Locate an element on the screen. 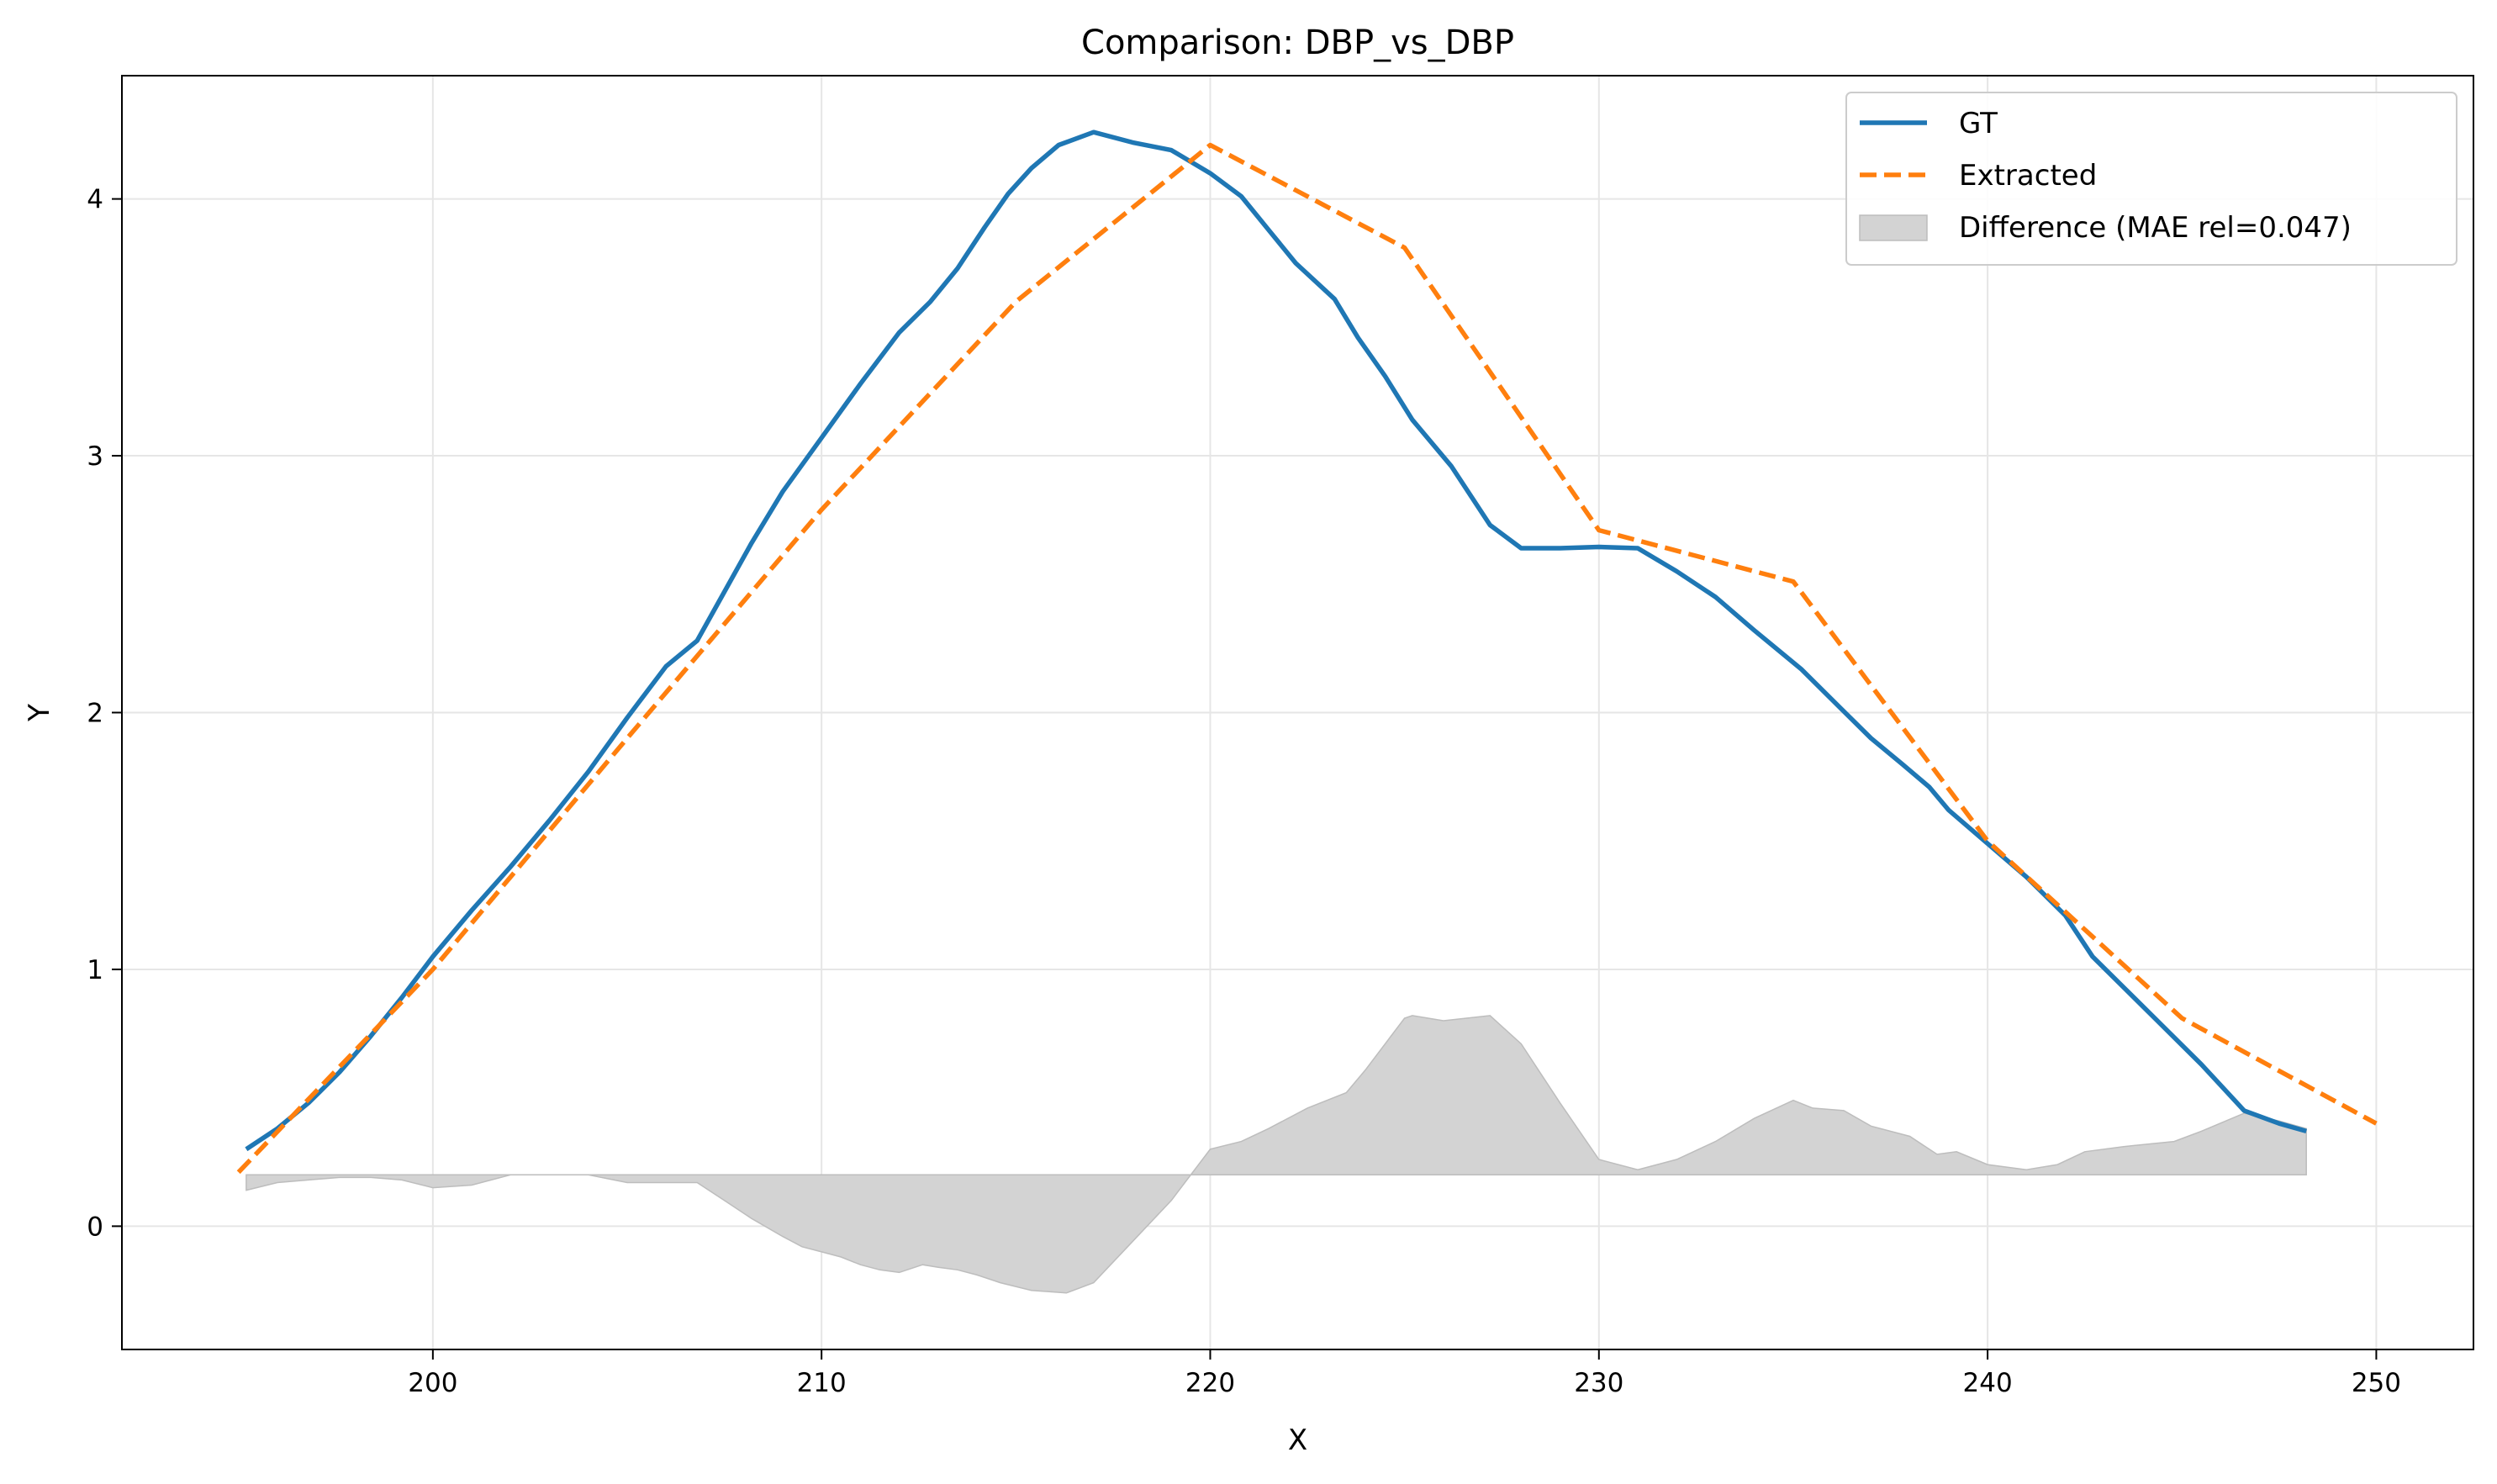  y-axis-label: Y is located at coordinates (39, 713).